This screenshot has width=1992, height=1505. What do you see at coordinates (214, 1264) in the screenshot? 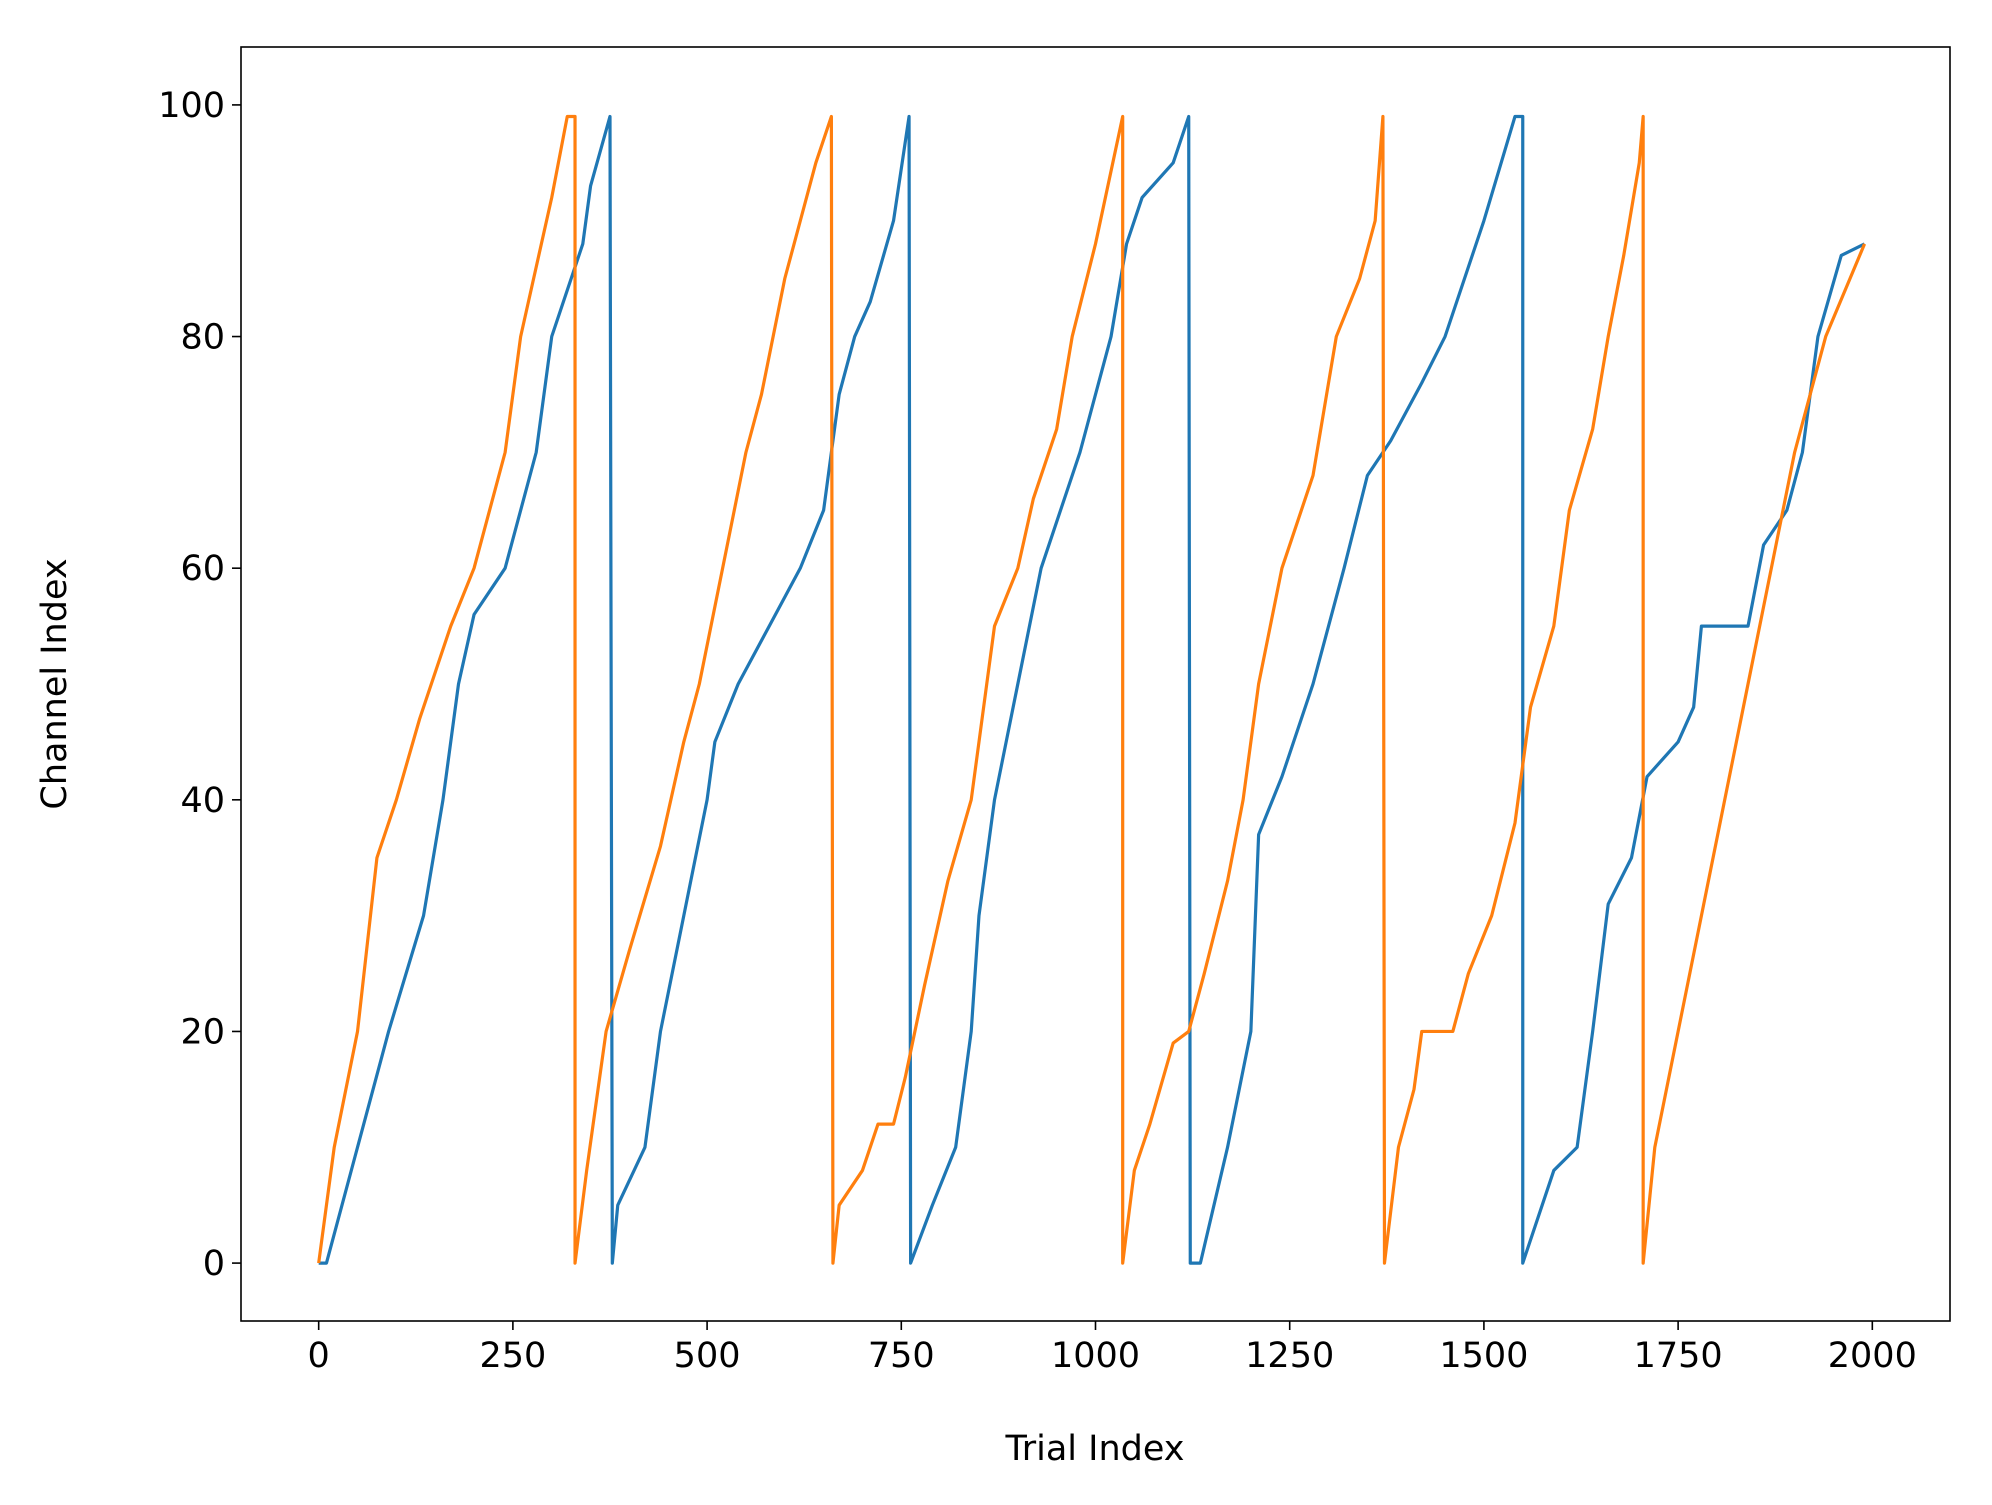
I see `y-tick-label: 0` at bounding box center [214, 1264].